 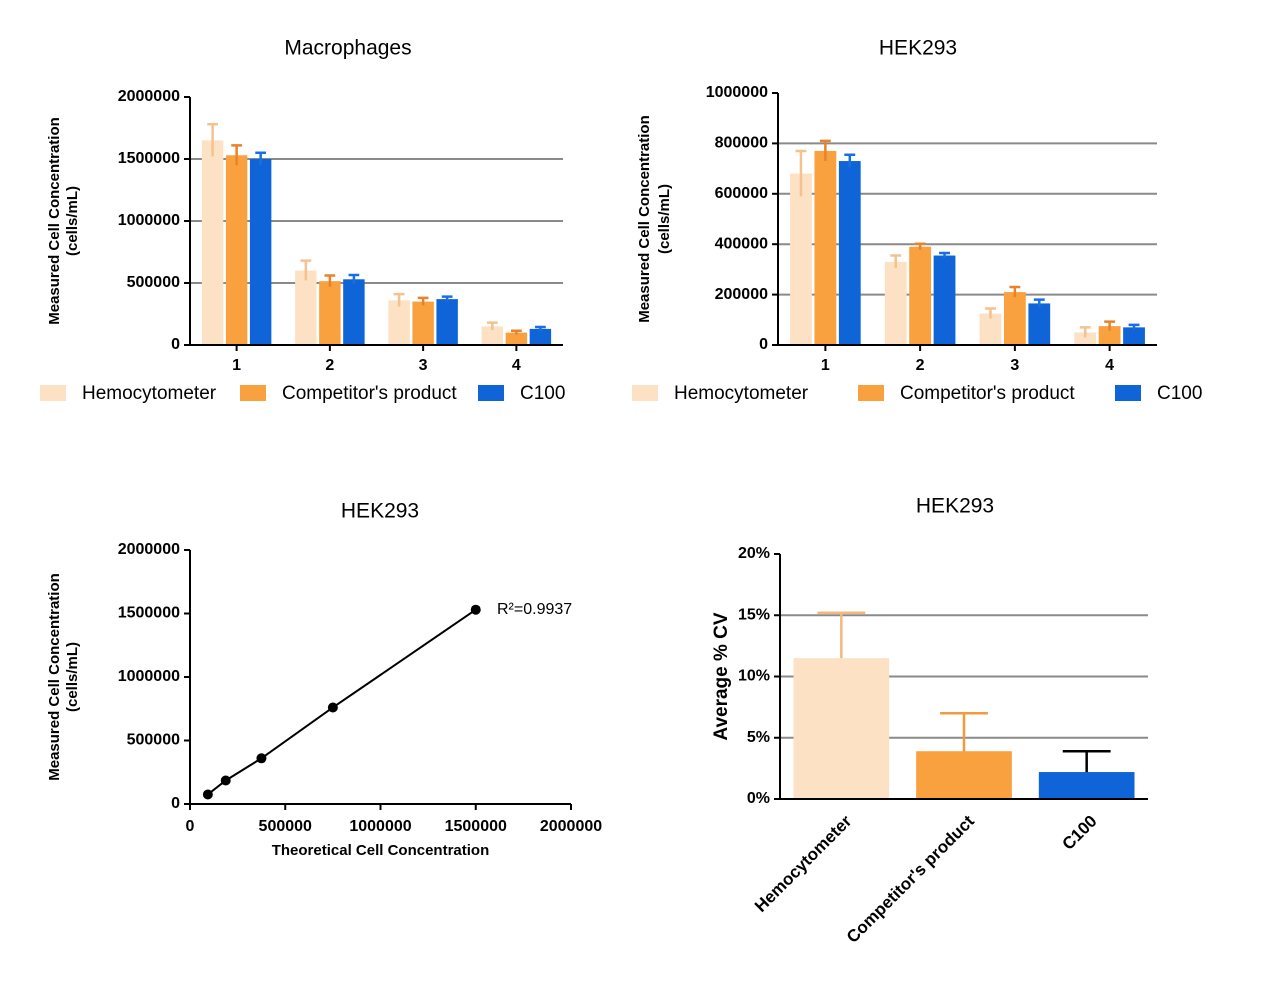 I want to click on x-tick-label: 500000, so click(x=285, y=826).